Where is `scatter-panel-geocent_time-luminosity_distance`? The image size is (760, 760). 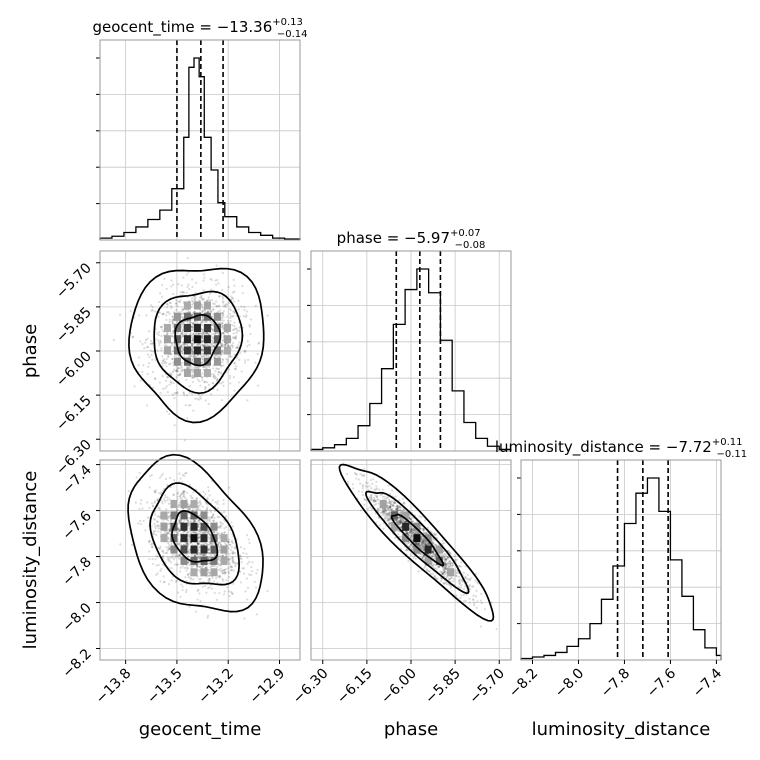
scatter-panel-geocent_time-luminosity_distance is located at coordinates (200, 556).